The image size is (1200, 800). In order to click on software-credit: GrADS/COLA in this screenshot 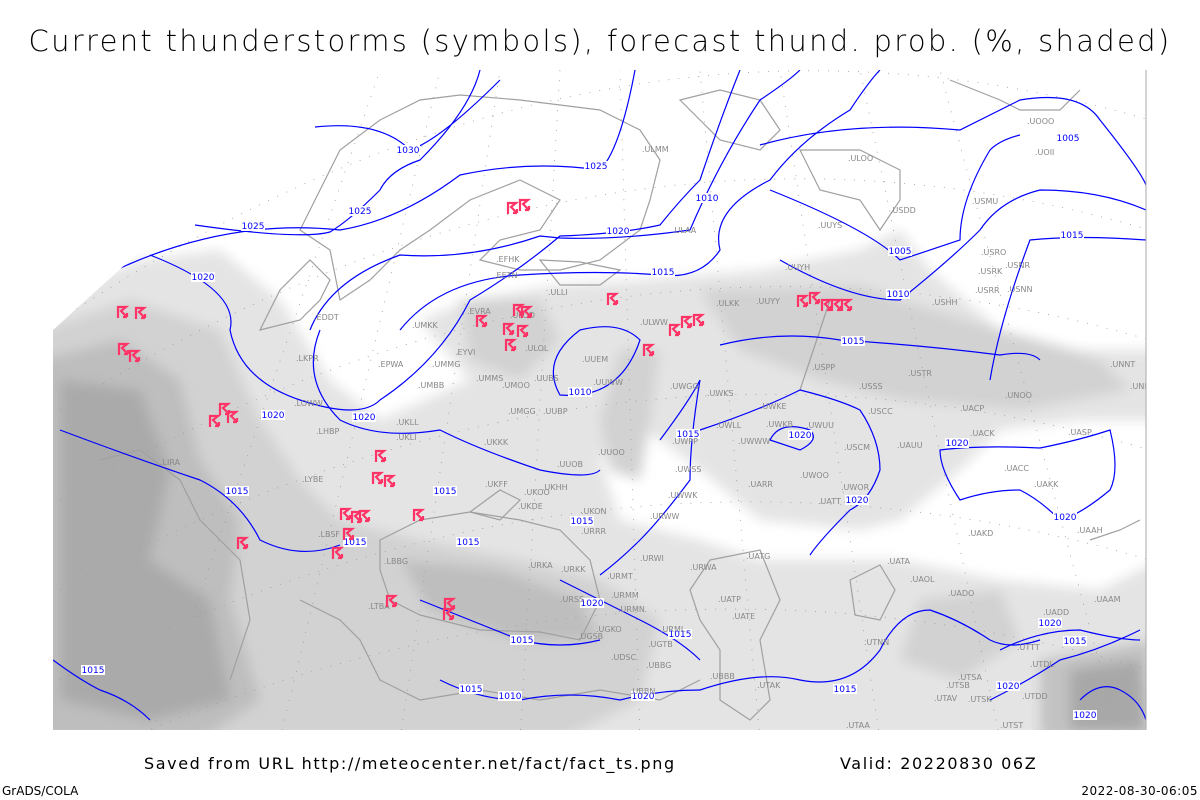, I will do `click(40, 791)`.